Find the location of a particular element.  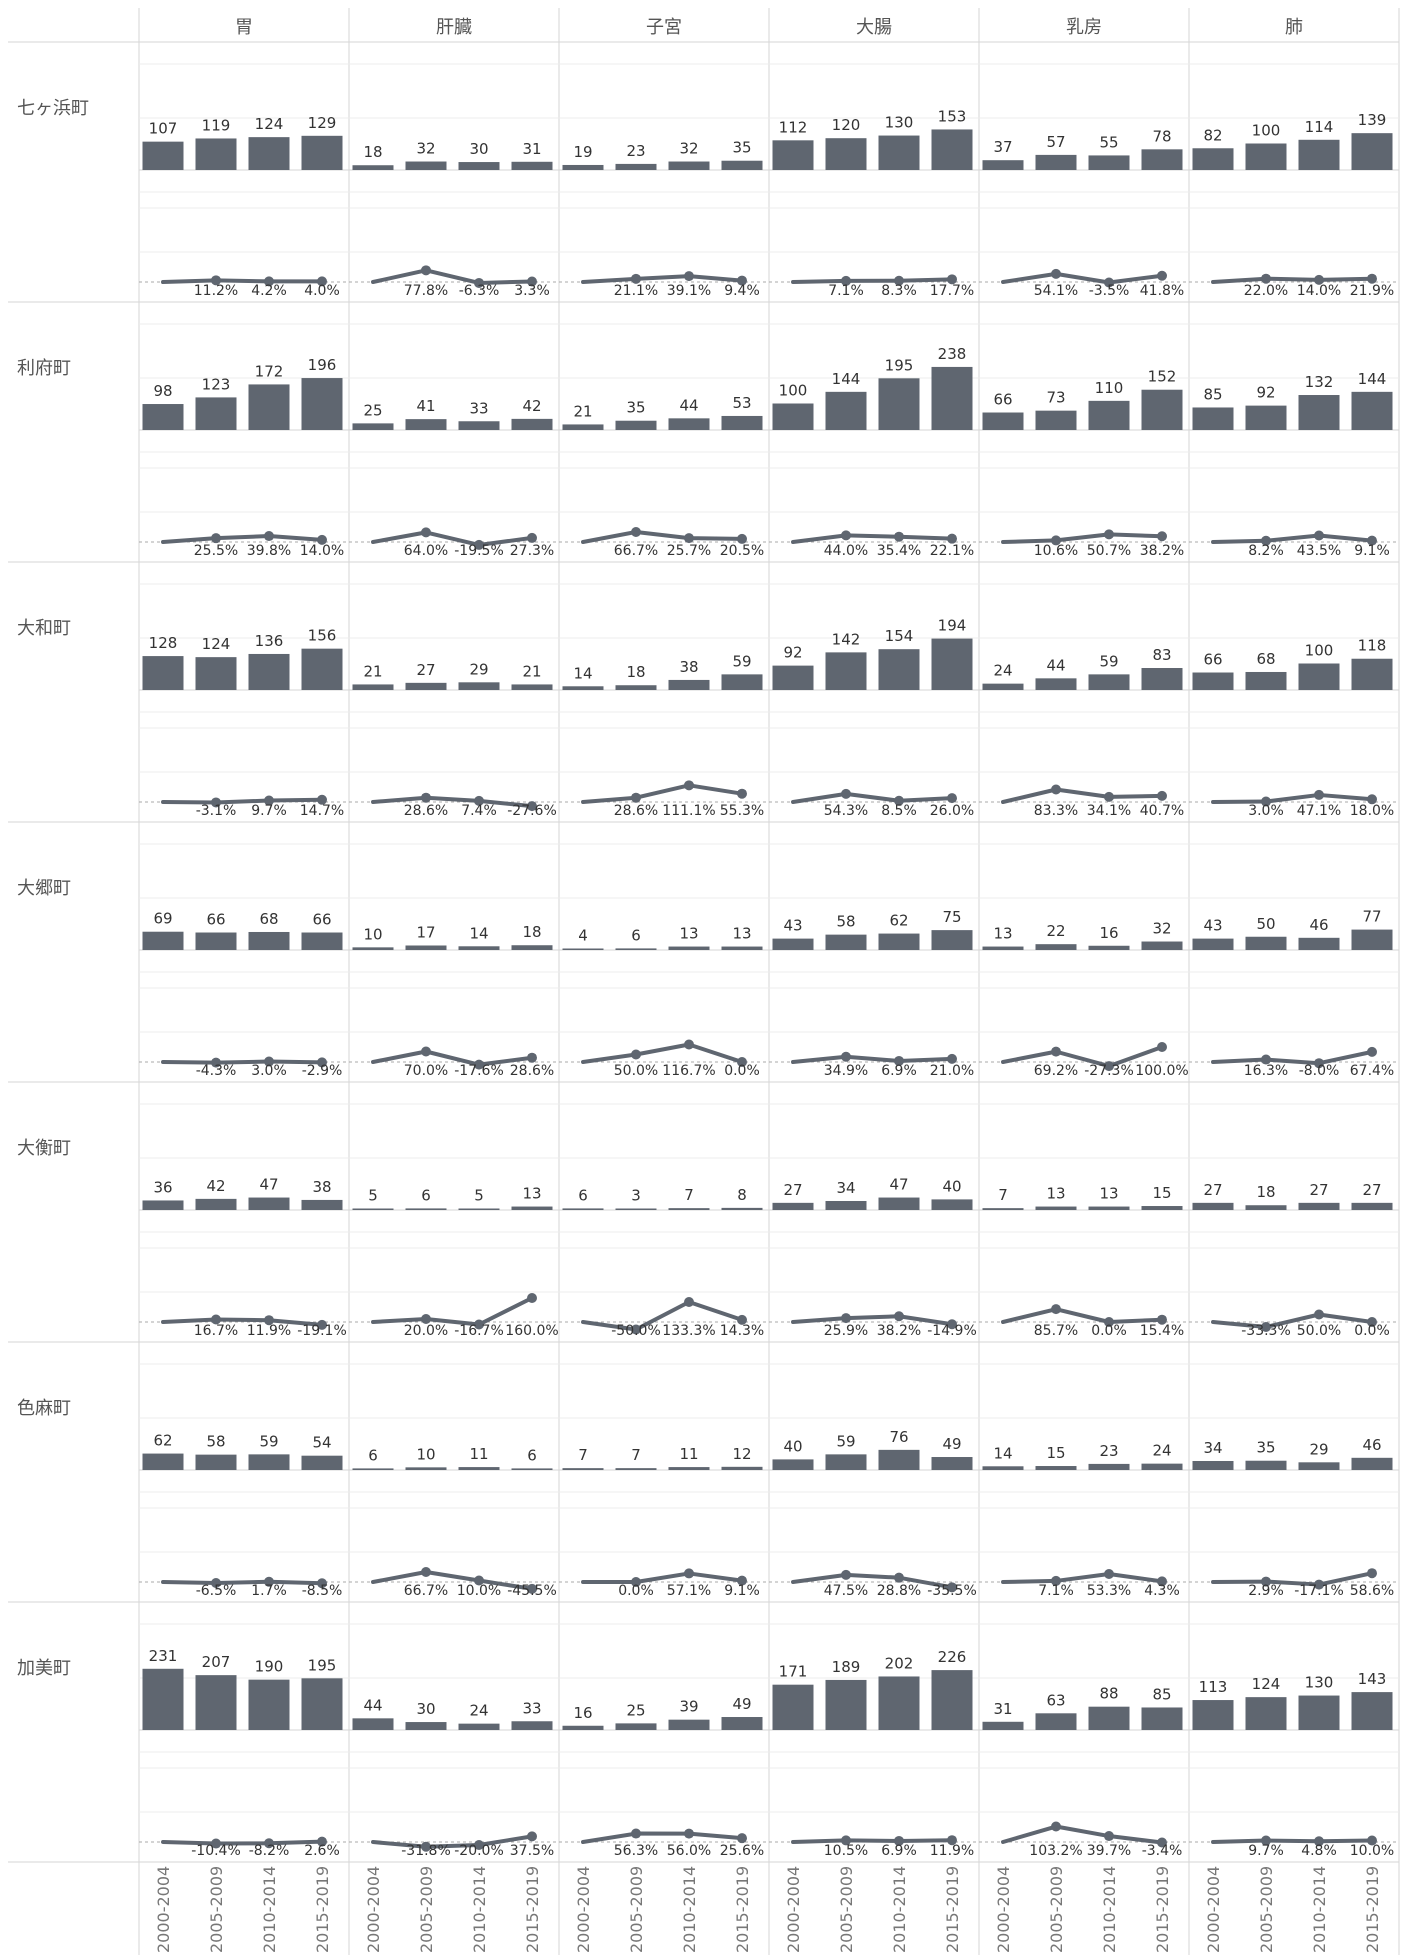

pct-change-label: 57.1% is located at coordinates (689, 1591).